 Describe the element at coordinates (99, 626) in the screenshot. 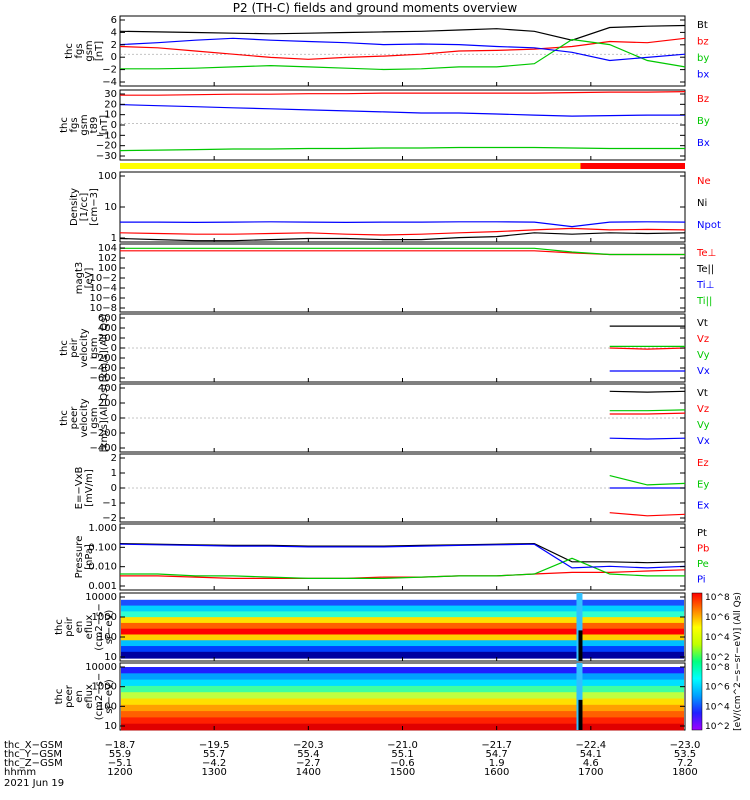

I see `ylabel-line-peir-eflux-4: (cm2−s−` at that location.